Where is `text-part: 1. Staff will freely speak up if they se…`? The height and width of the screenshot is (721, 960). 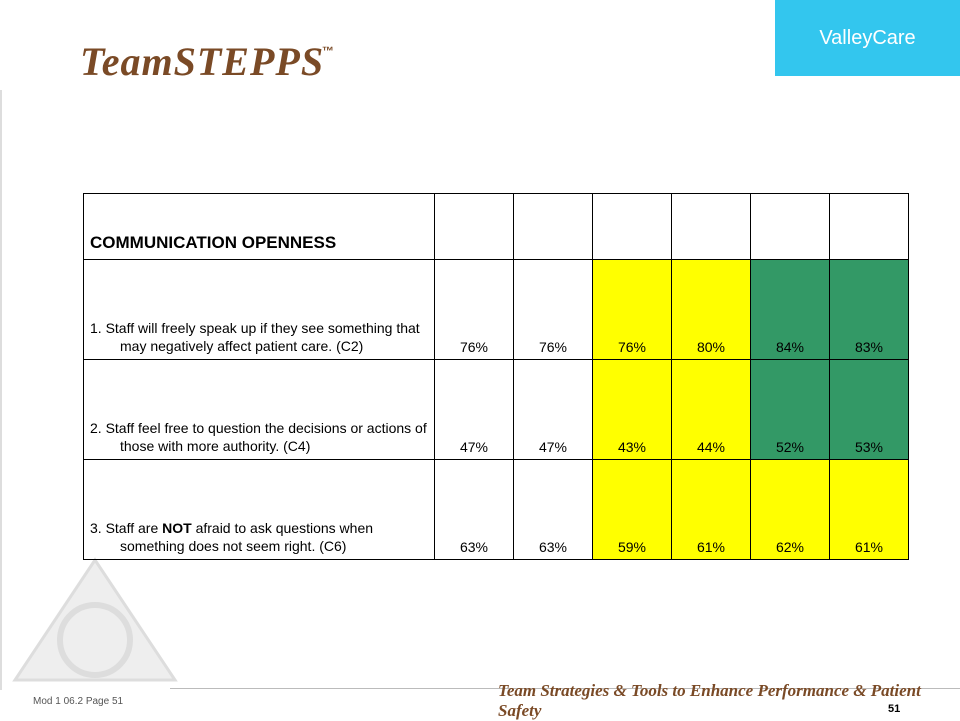
text-part: 1. Staff will freely speak up if they se… is located at coordinates (255, 337).